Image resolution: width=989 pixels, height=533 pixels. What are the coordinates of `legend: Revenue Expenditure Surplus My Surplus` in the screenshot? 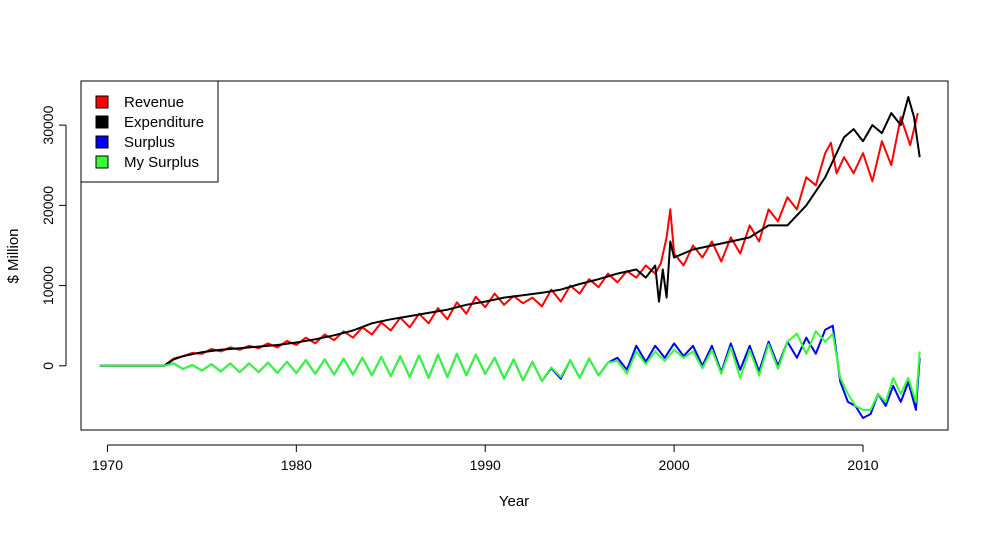 It's located at (149, 131).